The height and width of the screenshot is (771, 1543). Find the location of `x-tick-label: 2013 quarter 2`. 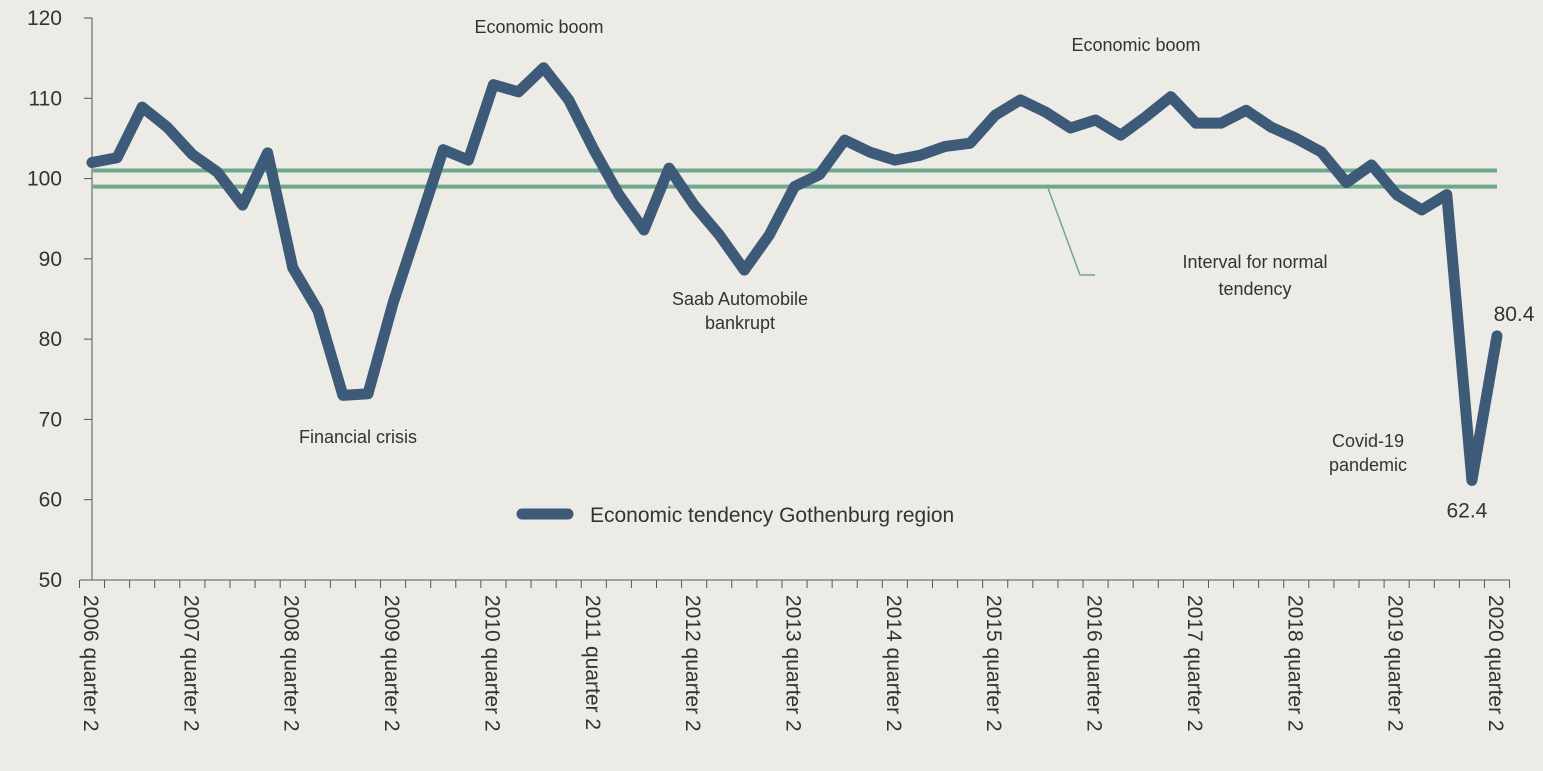

x-tick-label: 2013 quarter 2 is located at coordinates (793, 663).